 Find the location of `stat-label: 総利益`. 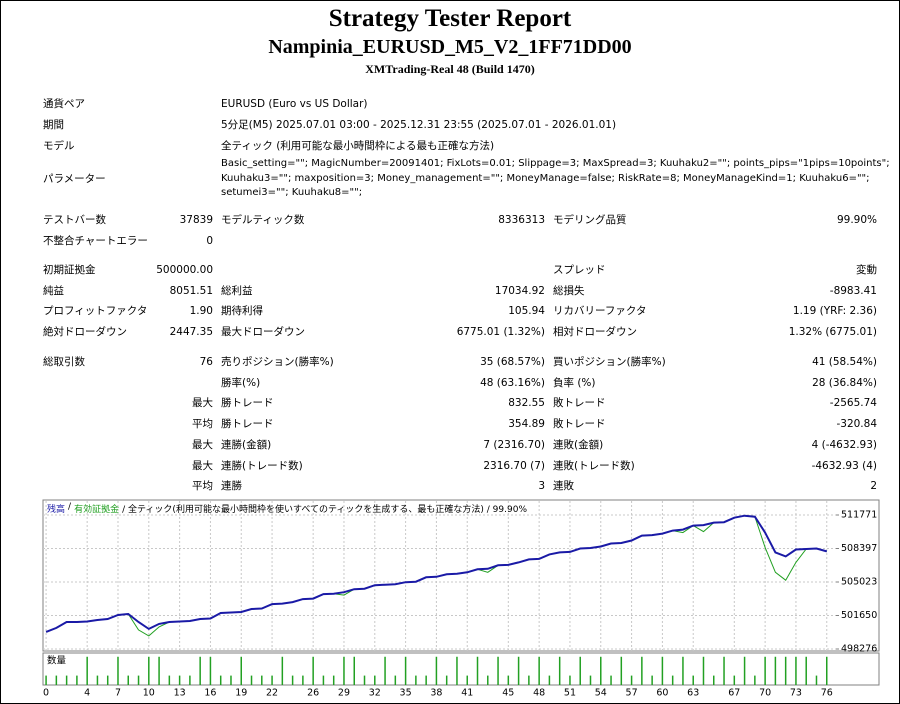

stat-label: 総利益 is located at coordinates (237, 290).